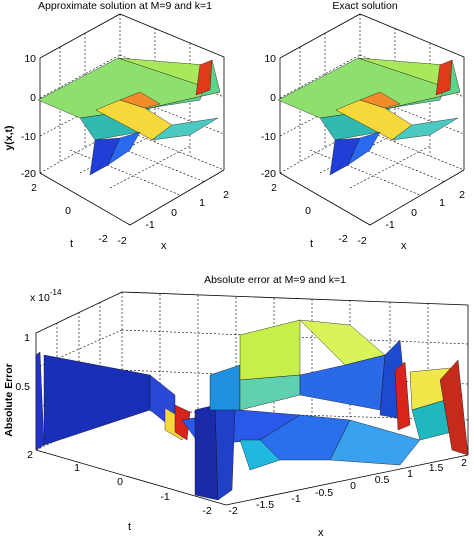 The width and height of the screenshot is (474, 539). Describe the element at coordinates (125, 6) in the screenshot. I see `approx-title: Approximate solution at M=9 and k=1` at that location.